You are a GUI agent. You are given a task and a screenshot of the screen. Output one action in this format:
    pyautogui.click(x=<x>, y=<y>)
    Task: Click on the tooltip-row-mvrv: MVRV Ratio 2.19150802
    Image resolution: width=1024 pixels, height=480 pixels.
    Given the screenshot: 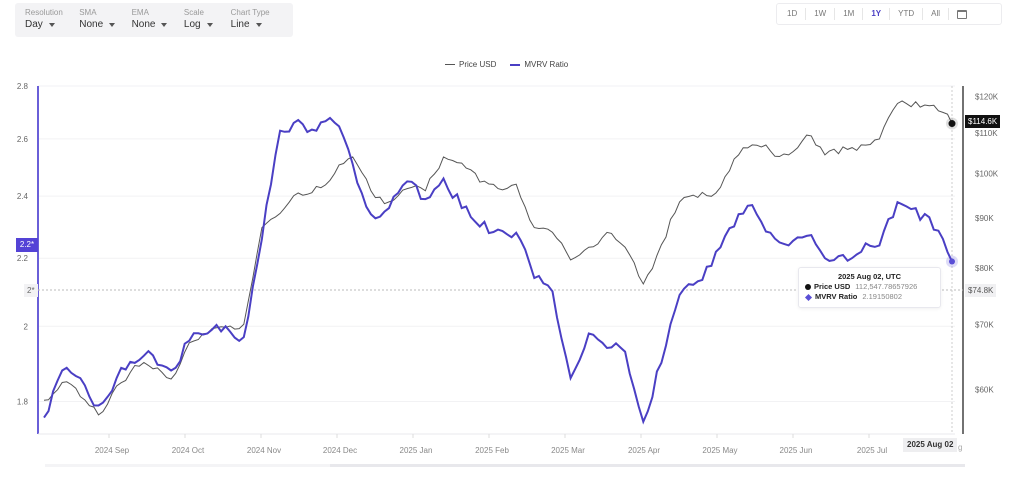 What is the action you would take?
    pyautogui.click(x=869, y=297)
    